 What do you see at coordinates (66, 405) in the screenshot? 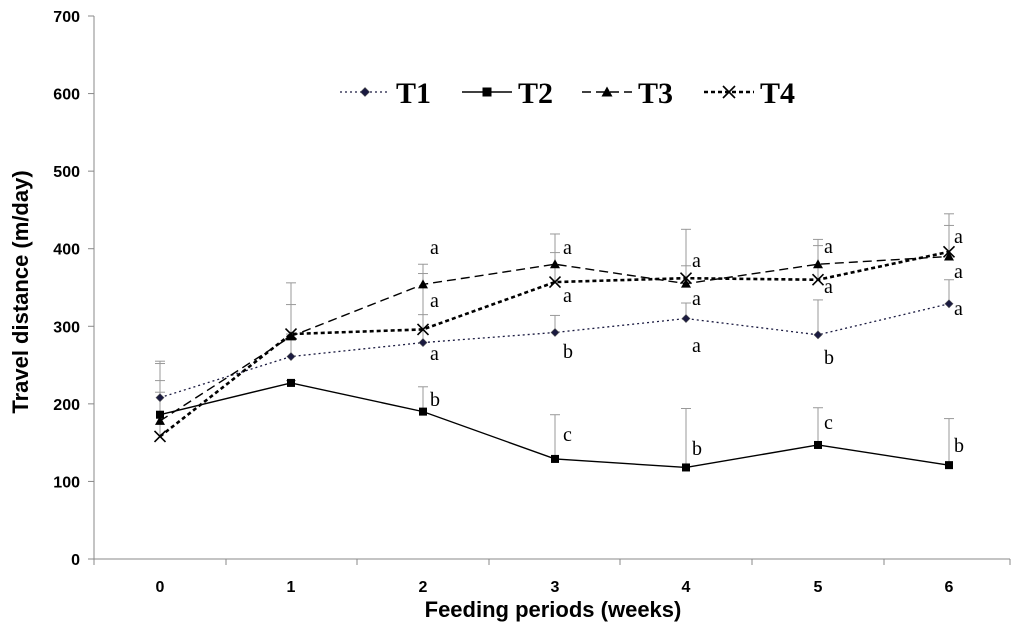
I see `y-tick-label: 200` at bounding box center [66, 405].